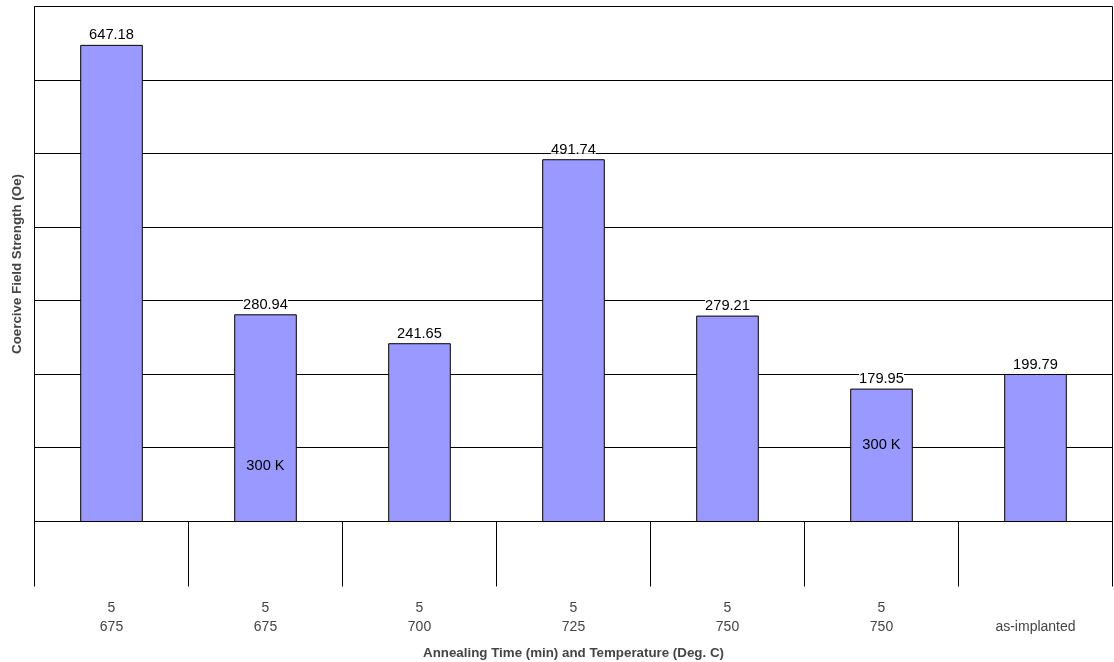 The image size is (1114, 662). What do you see at coordinates (1035, 625) in the screenshot?
I see `x-tick-label: as-implanted` at bounding box center [1035, 625].